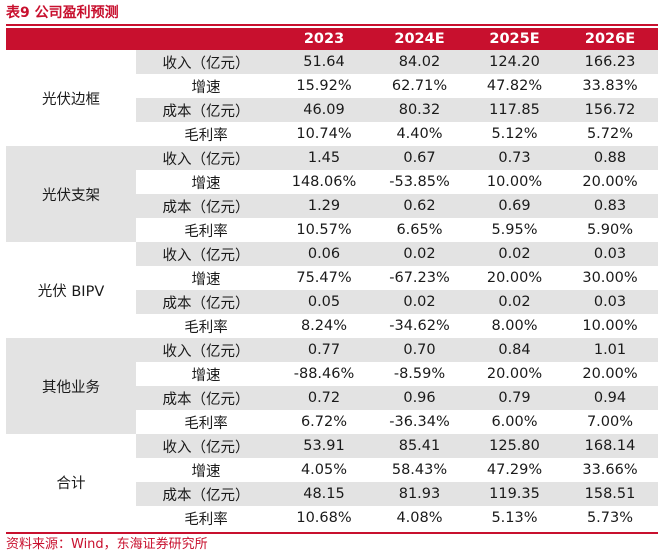 This screenshot has width=664, height=556. I want to click on value-cell: 0.72, so click(324, 398).